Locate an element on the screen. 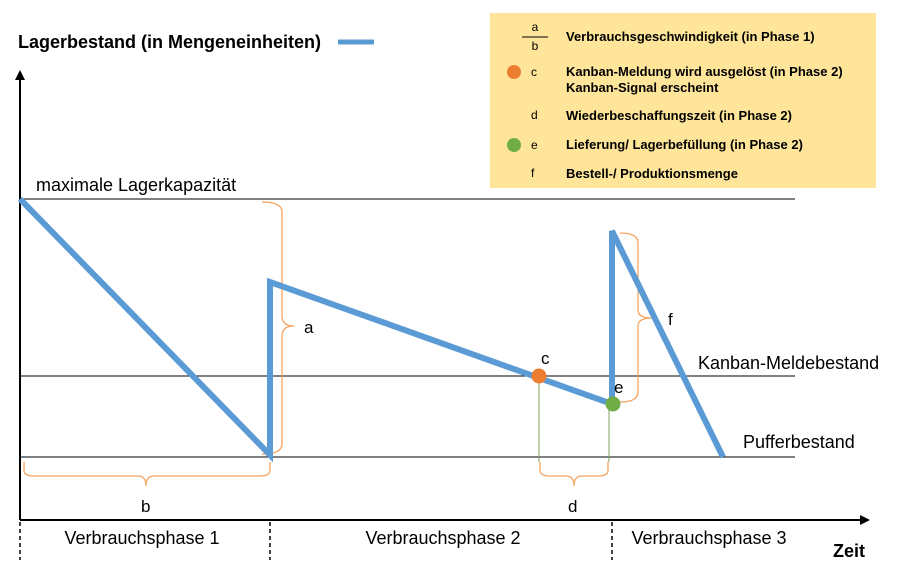  marker-a: a is located at coordinates (309, 327).